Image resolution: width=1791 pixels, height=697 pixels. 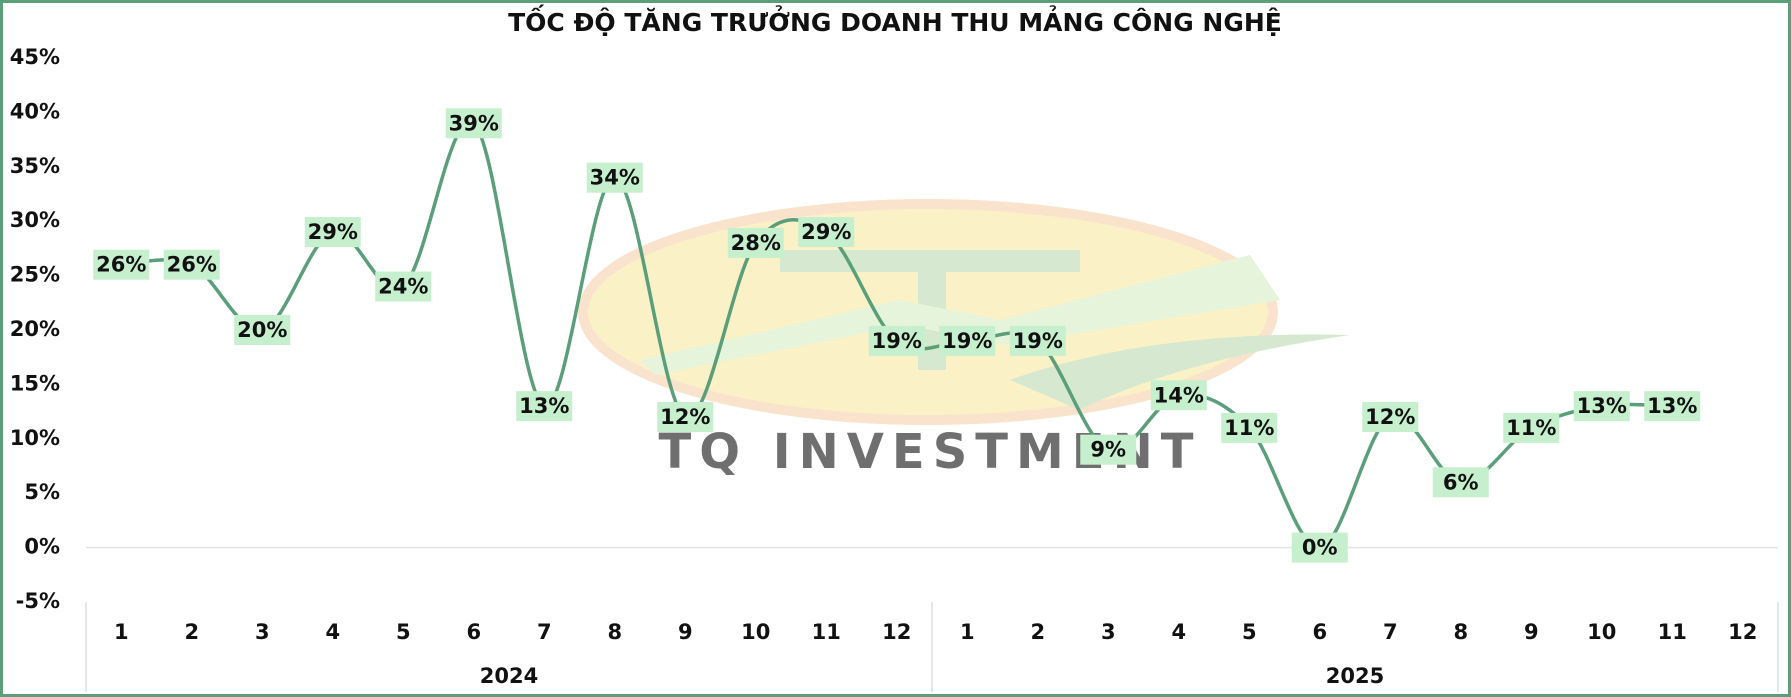 What do you see at coordinates (35, 57) in the screenshot?
I see `y-tick-label: 45%` at bounding box center [35, 57].